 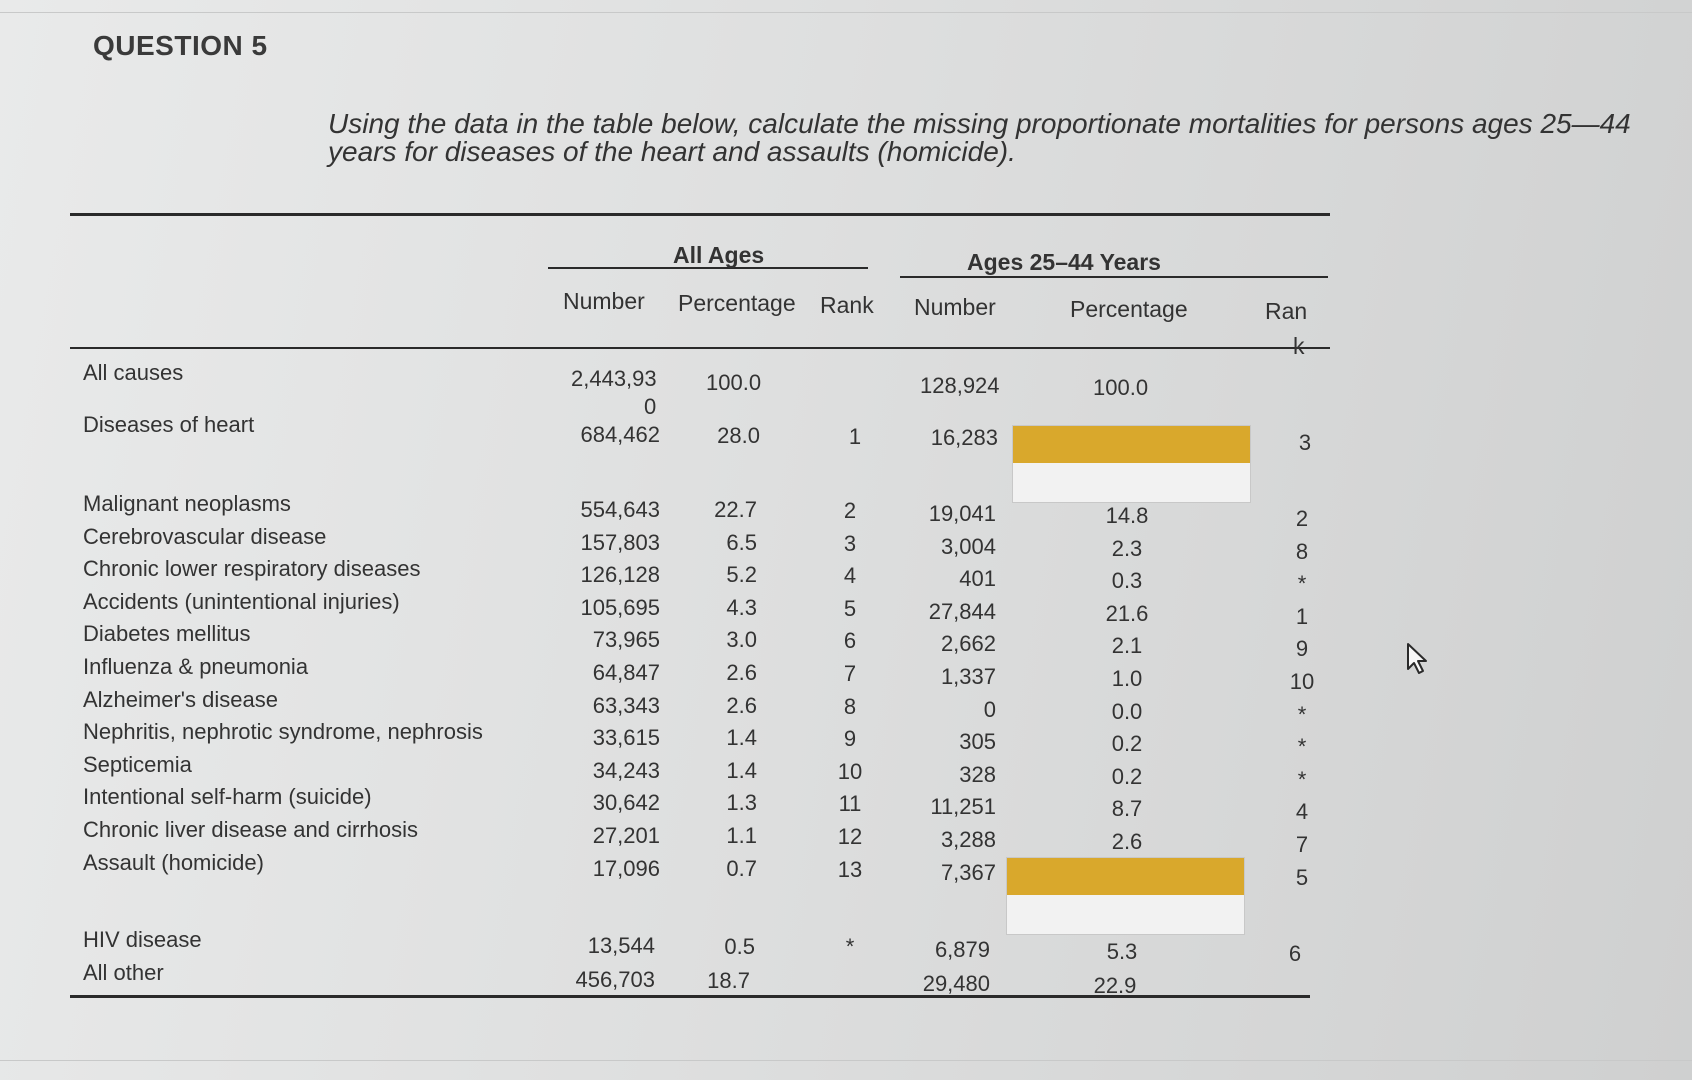 I want to click on row-label-all-other: All other, so click(x=123, y=972).